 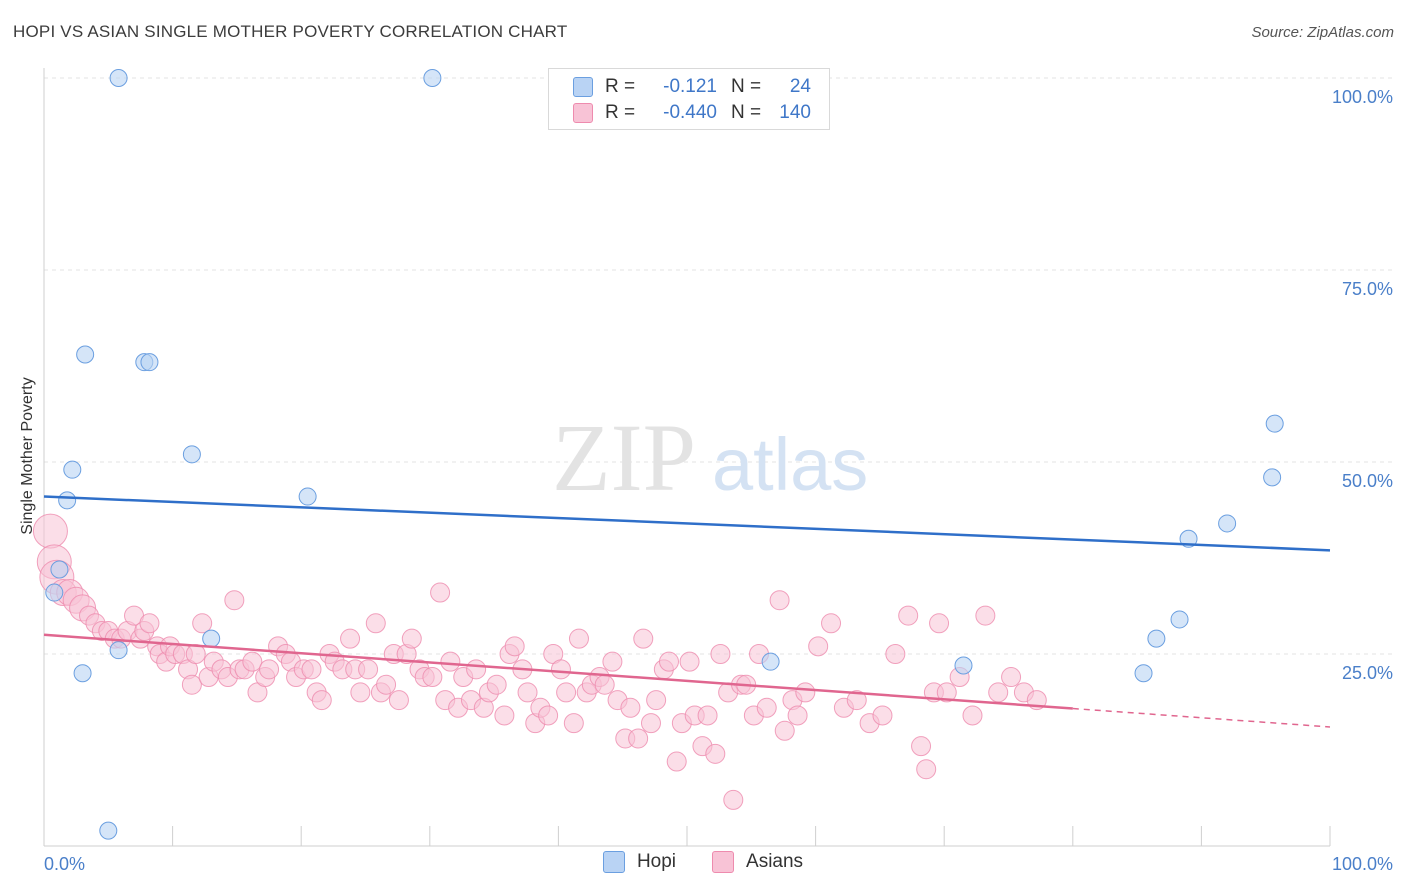 What do you see at coordinates (64, 864) in the screenshot?
I see `x-tick-label-min: 0.0%` at bounding box center [64, 864].